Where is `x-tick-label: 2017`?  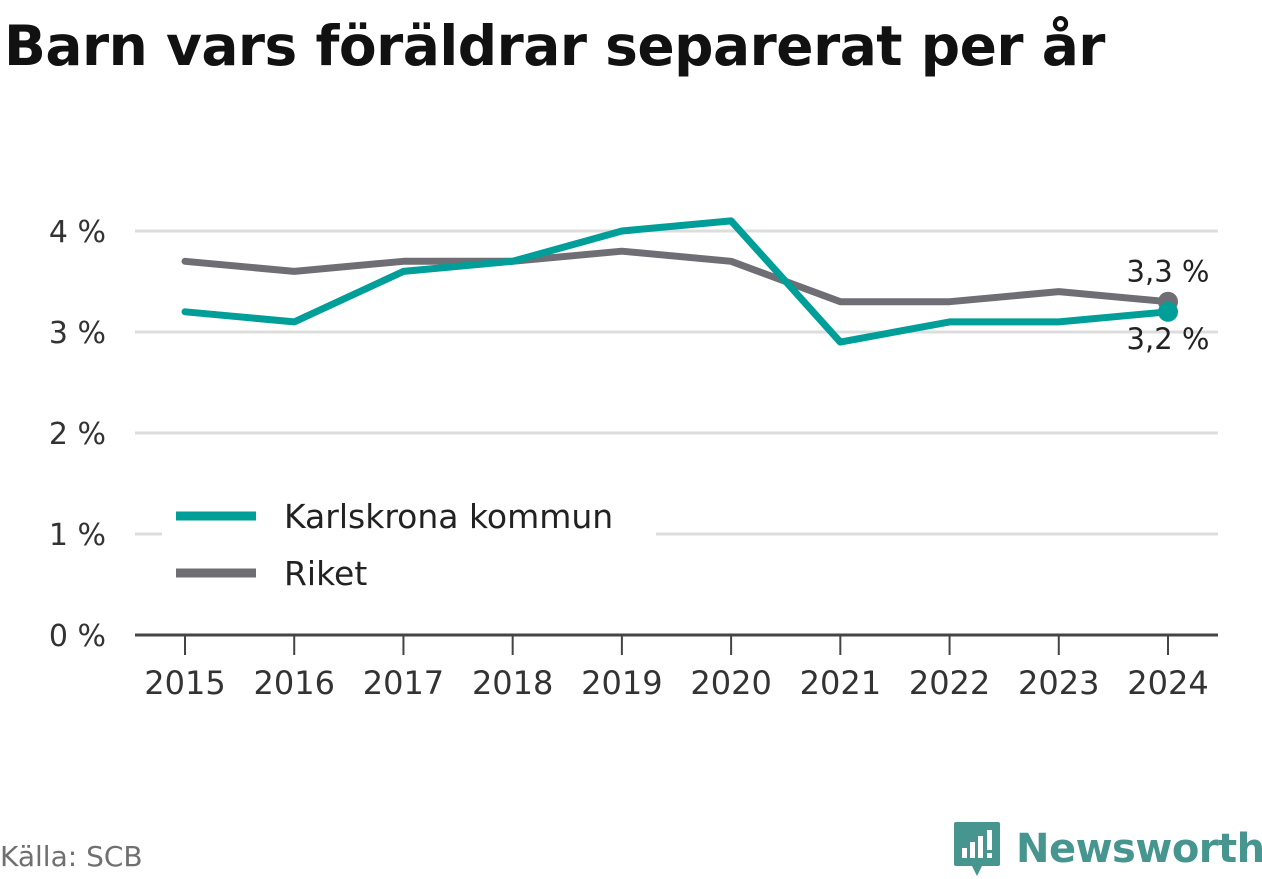 x-tick-label: 2017 is located at coordinates (403, 683).